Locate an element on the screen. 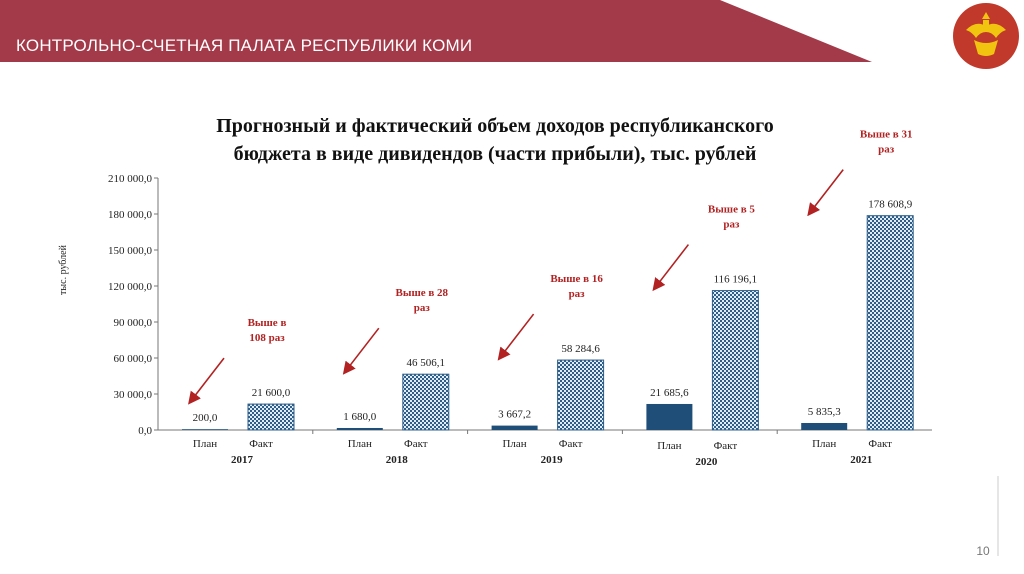 The image size is (1024, 574). y-tick-label: 210 000,0 is located at coordinates (130, 179).